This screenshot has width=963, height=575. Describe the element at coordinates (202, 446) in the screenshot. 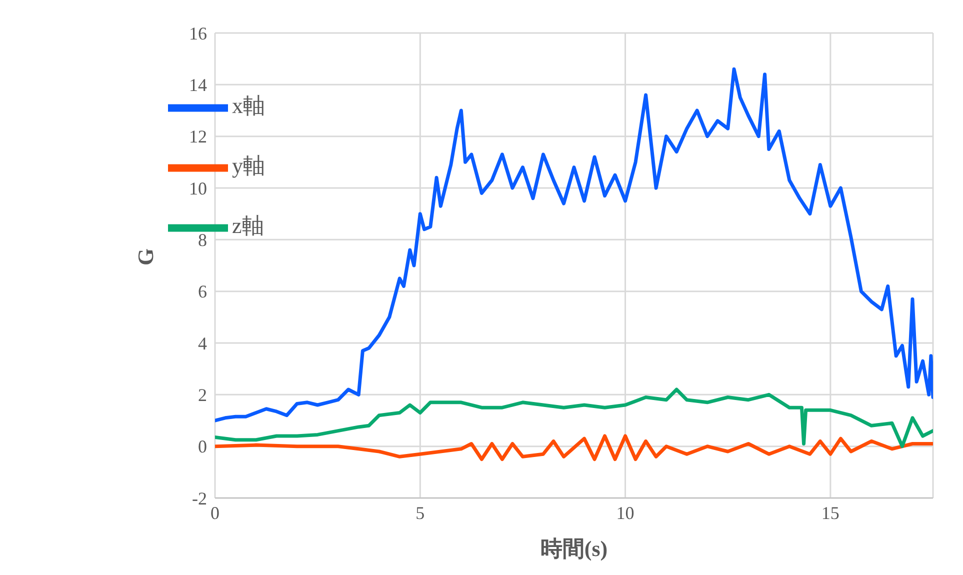

I see `y-tick-label: 0` at that location.